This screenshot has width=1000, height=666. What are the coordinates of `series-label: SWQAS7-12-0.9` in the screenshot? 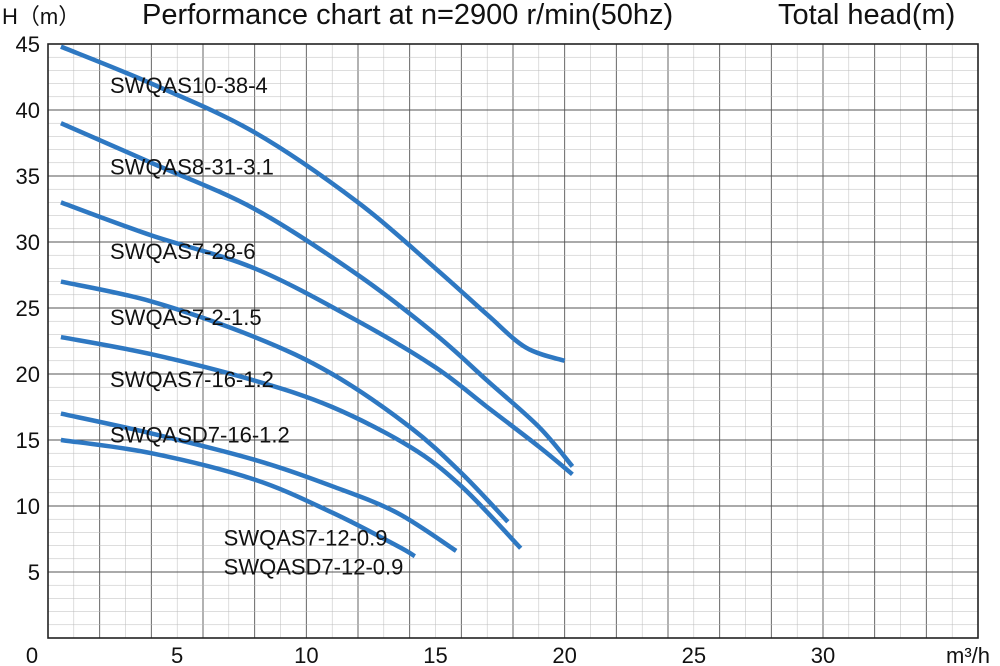 It's located at (306, 538).